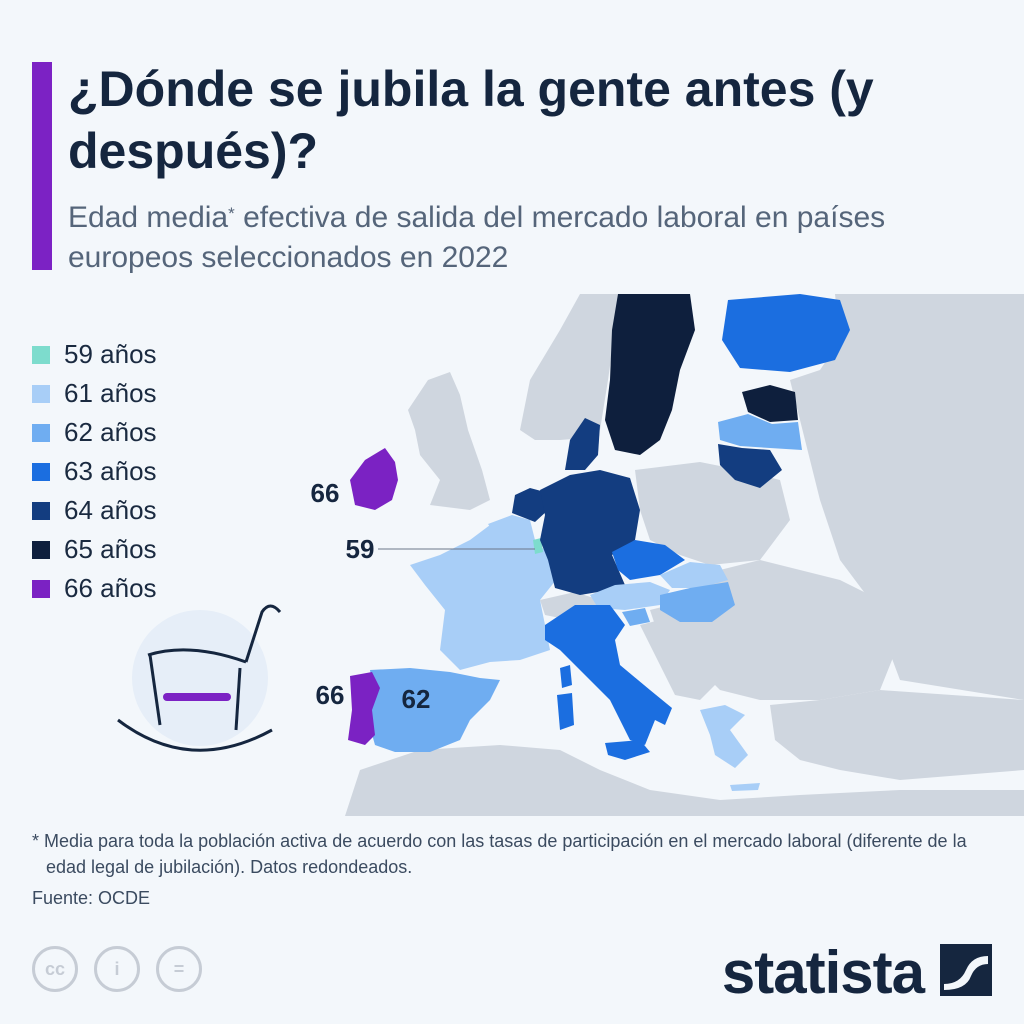 The image size is (1024, 1024). I want to click on country-hungary, so click(697, 602).